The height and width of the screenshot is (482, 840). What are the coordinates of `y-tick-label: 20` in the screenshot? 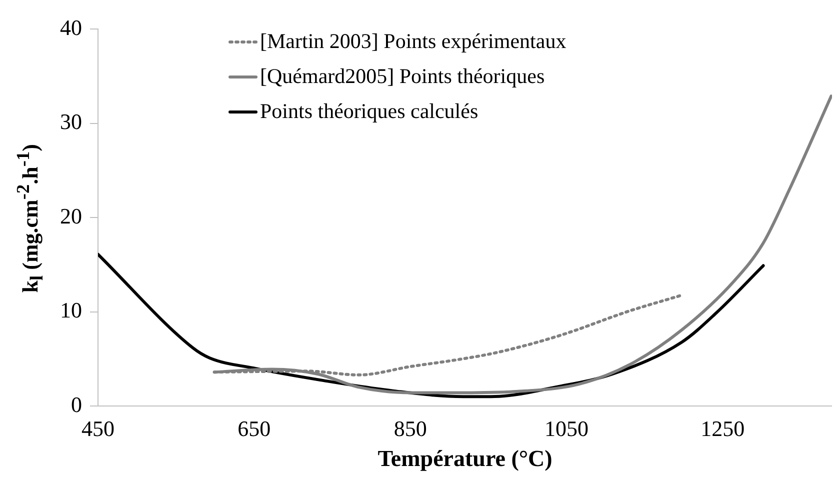 It's located at (71, 215).